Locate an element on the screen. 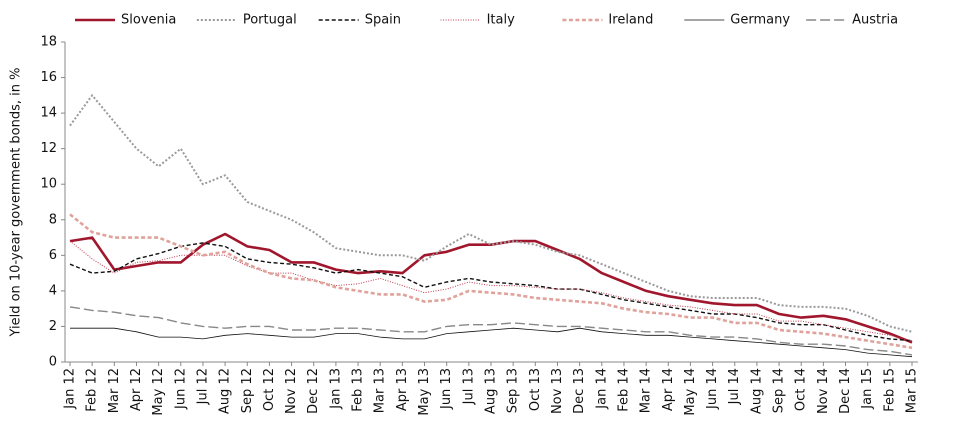 The height and width of the screenshot is (427, 960). legend-label: Portugal is located at coordinates (270, 20).